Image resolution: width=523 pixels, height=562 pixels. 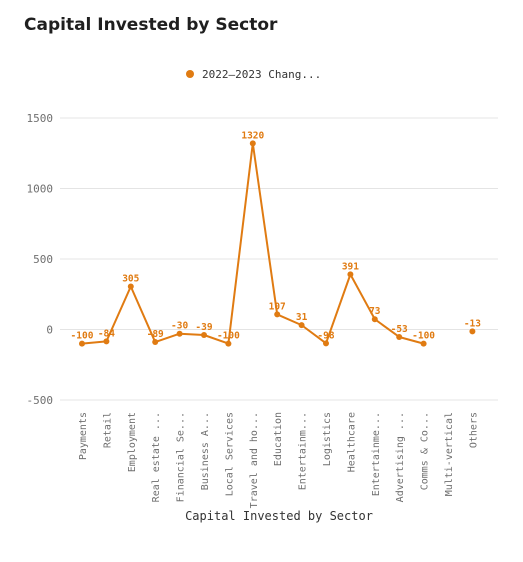 What do you see at coordinates (252, 135) in the screenshot?
I see `data-label: 1320` at bounding box center [252, 135].